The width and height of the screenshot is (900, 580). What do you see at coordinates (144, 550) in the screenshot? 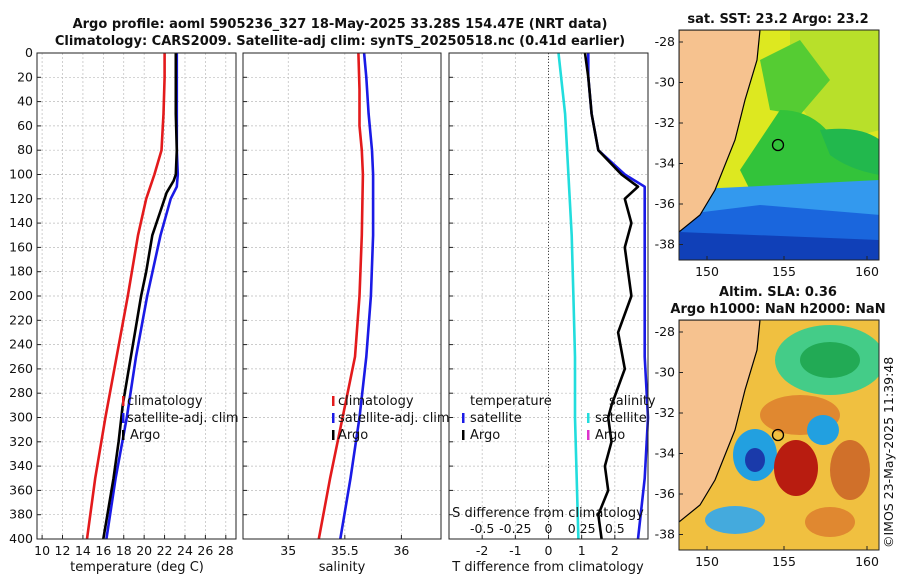
I see `x-tick-label: 20` at bounding box center [144, 550].